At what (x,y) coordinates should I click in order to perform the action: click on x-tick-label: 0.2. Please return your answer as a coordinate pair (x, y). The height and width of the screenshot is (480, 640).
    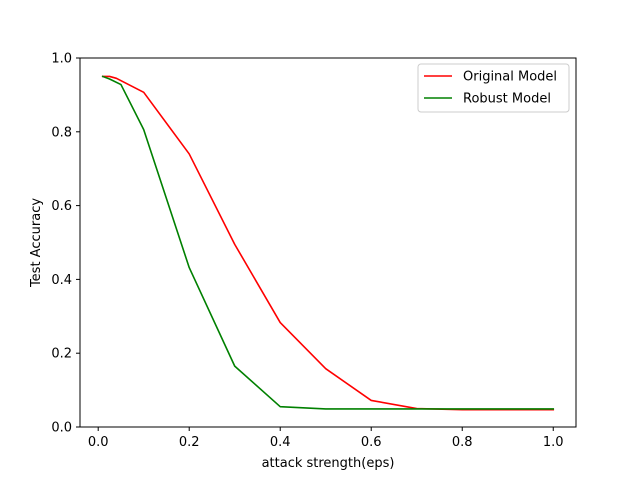
    Looking at the image, I should click on (189, 442).